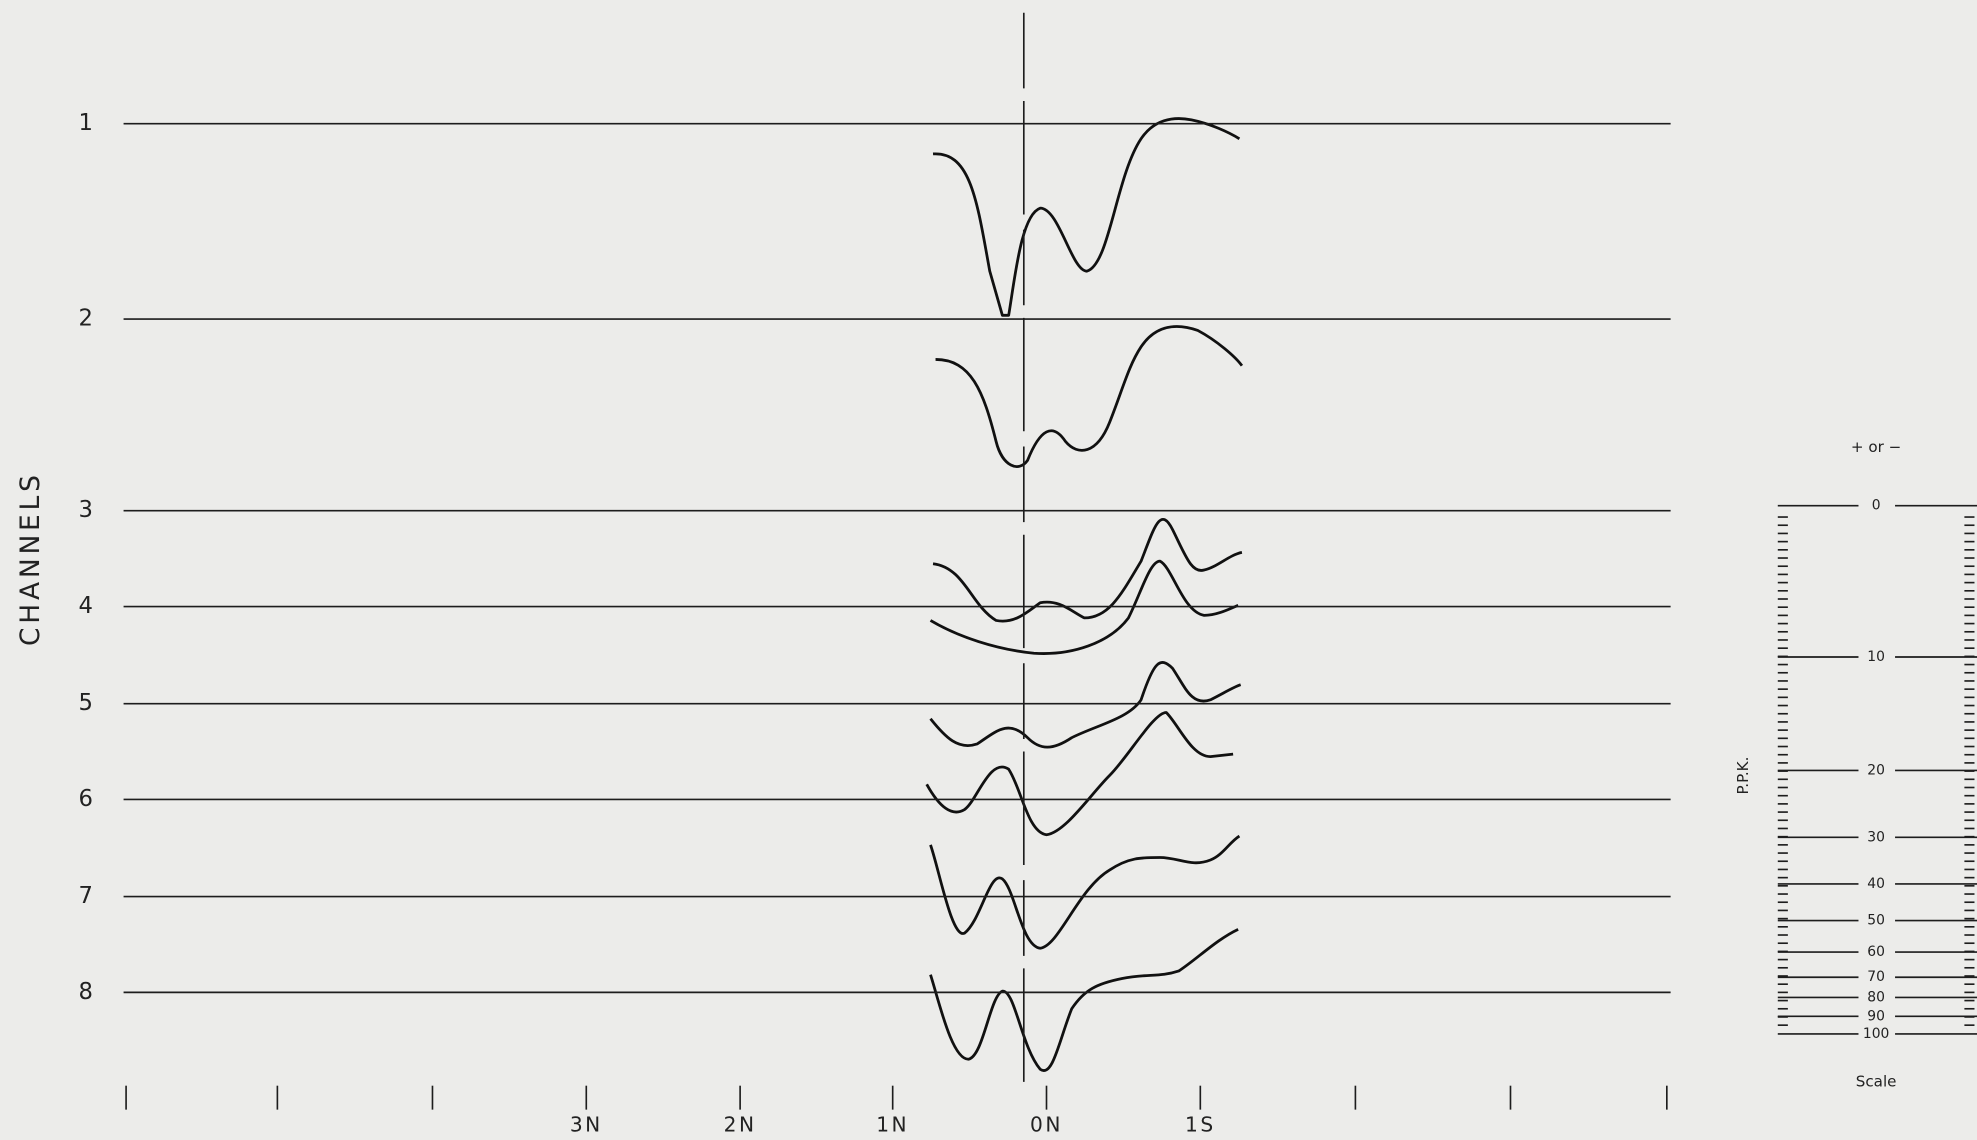 This screenshot has width=1977, height=1140. Describe the element at coordinates (1743, 776) in the screenshot. I see `scale-unit: P.P.K.` at that location.